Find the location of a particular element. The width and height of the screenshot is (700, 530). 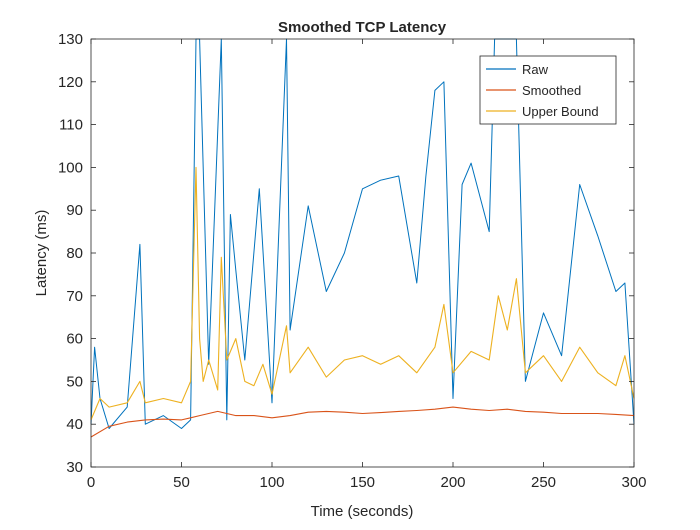

x-axis-label: Time (seconds) is located at coordinates (362, 511).